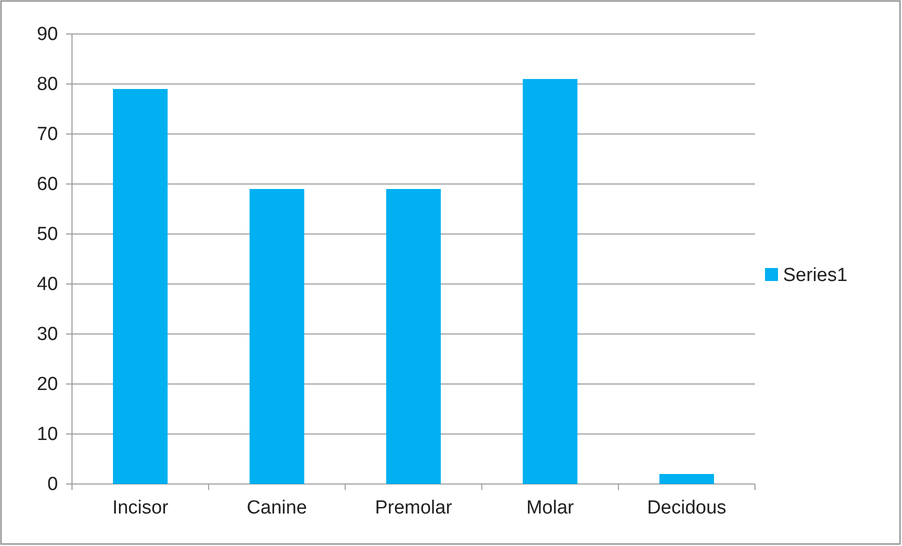  Describe the element at coordinates (815, 275) in the screenshot. I see `legend-label: Series1` at that location.